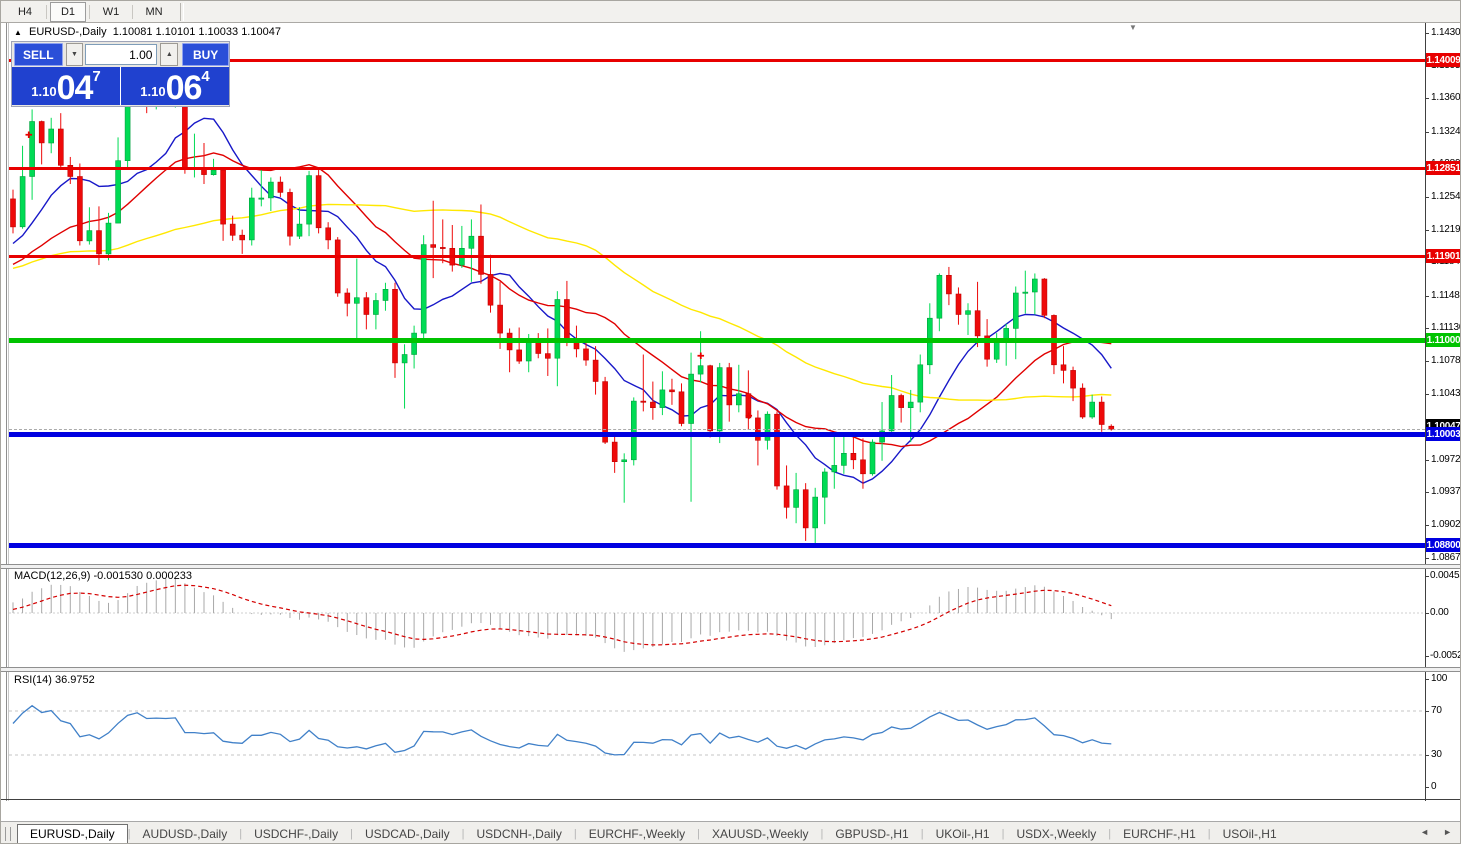 This screenshot has width=1461, height=844. Describe the element at coordinates (407, 833) in the screenshot. I see `chart-tab-usdcad: USDCAD-,Daily` at that location.